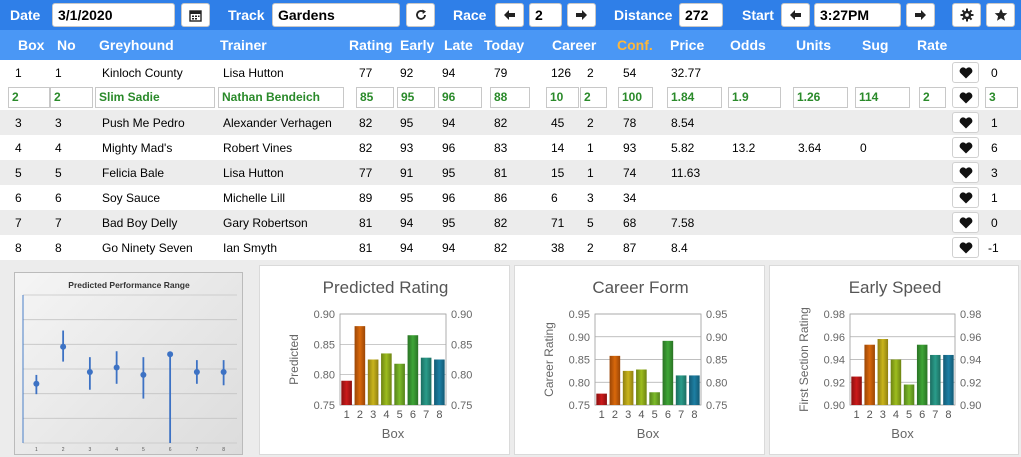  What do you see at coordinates (635, 45) in the screenshot?
I see `col-conf: Conf.` at bounding box center [635, 45].